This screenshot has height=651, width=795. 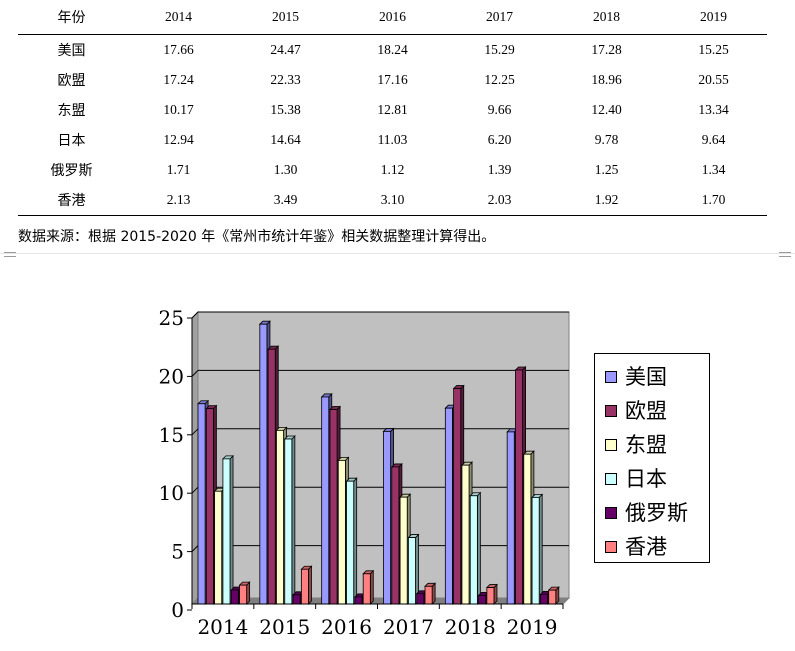 I want to click on table-cell: 1.39, so click(x=499, y=169).